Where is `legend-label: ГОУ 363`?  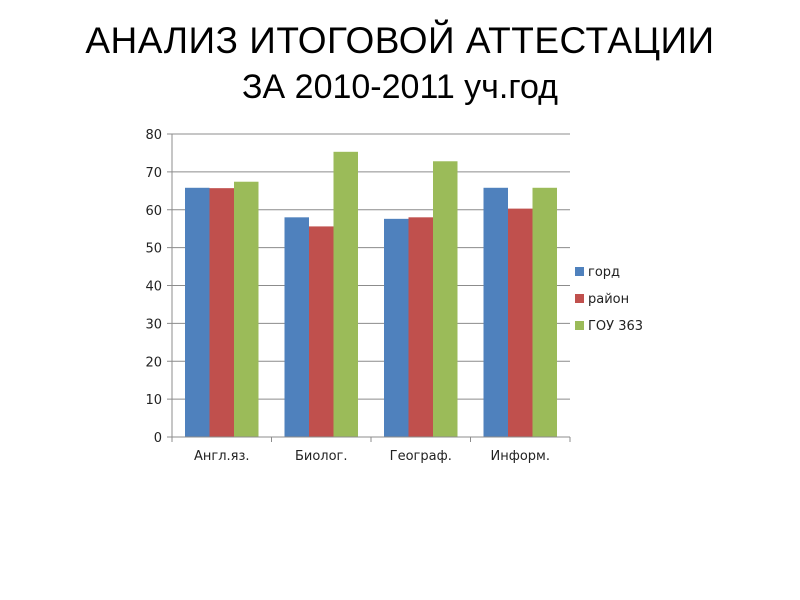
legend-label: ГОУ 363 is located at coordinates (615, 326).